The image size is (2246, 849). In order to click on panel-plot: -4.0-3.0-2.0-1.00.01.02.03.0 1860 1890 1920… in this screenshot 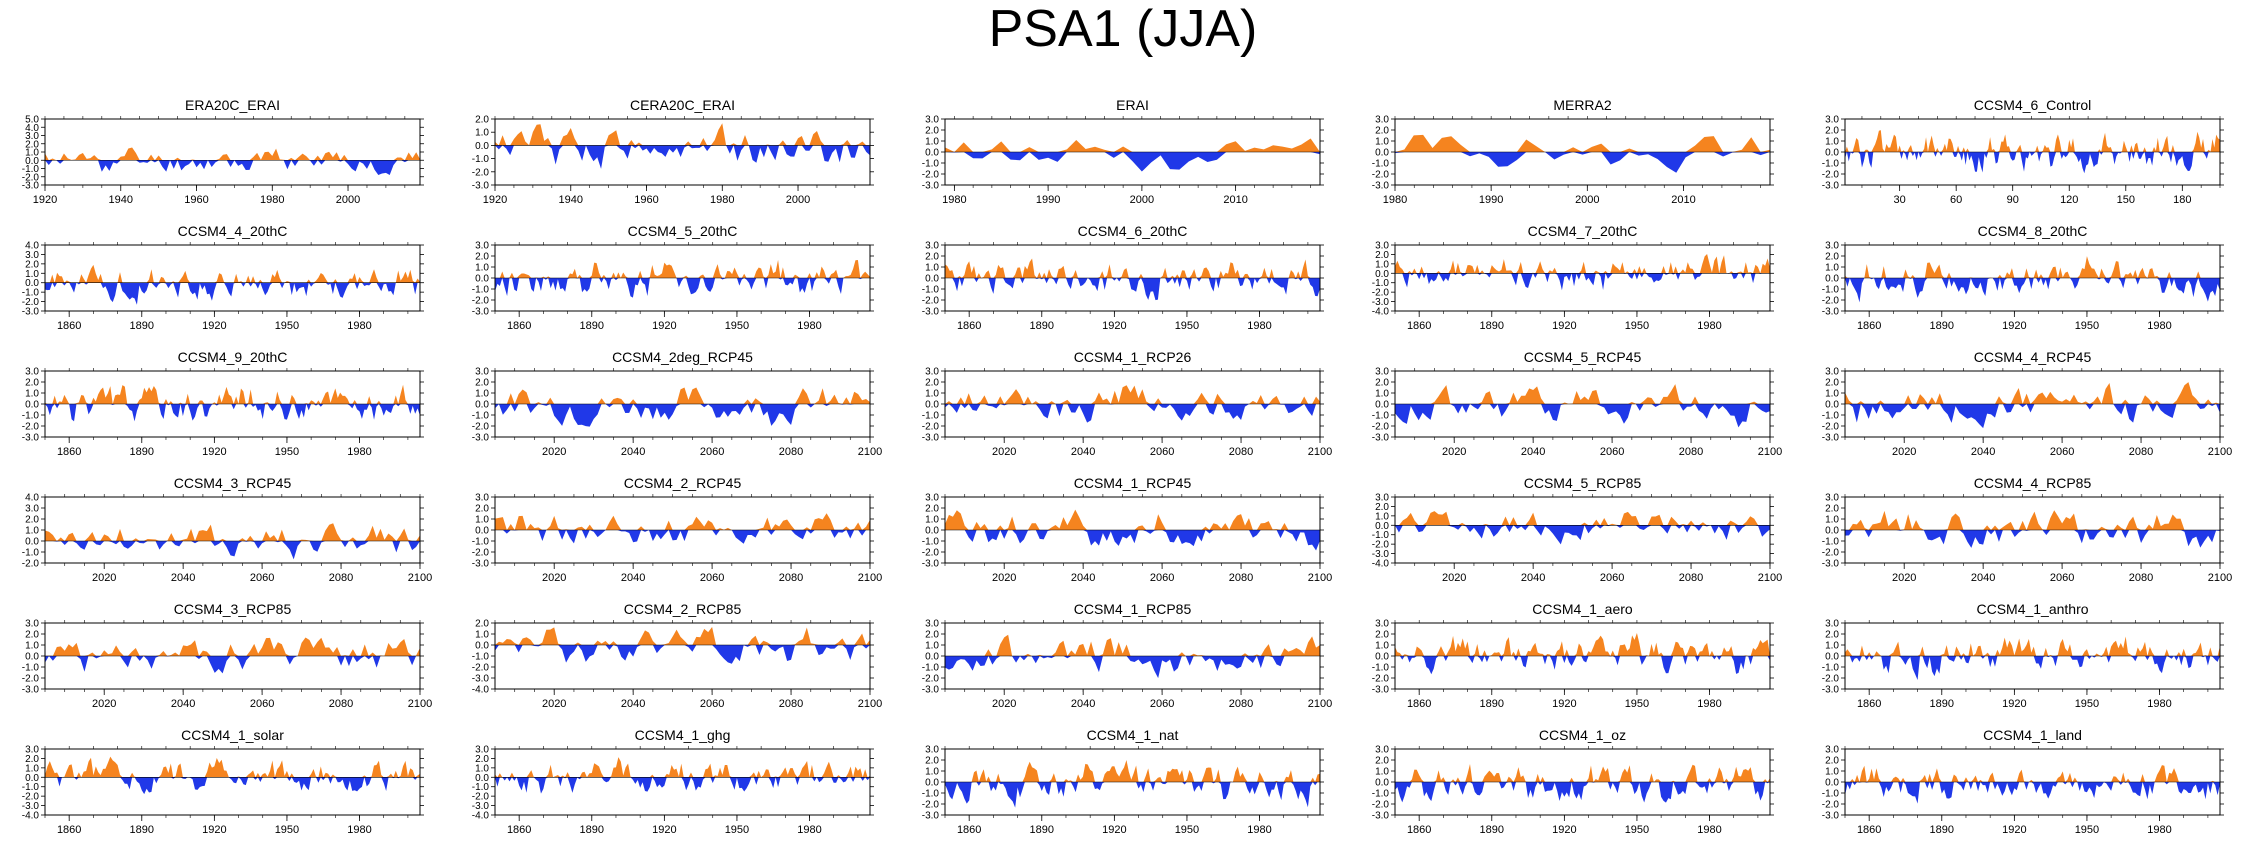, I will do `click(223, 790)`.